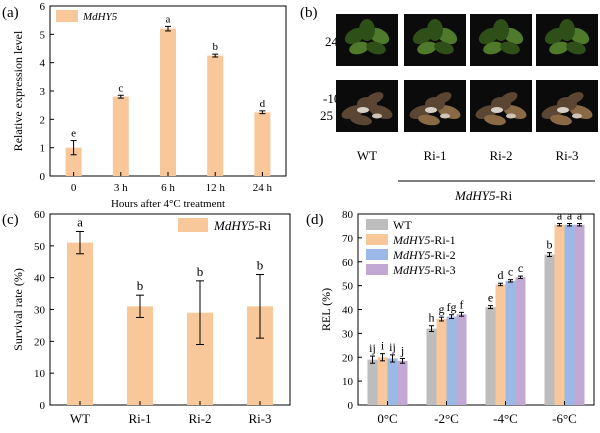  What do you see at coordinates (462, 304) in the screenshot?
I see `chart-d-sig-label: f` at bounding box center [462, 304].